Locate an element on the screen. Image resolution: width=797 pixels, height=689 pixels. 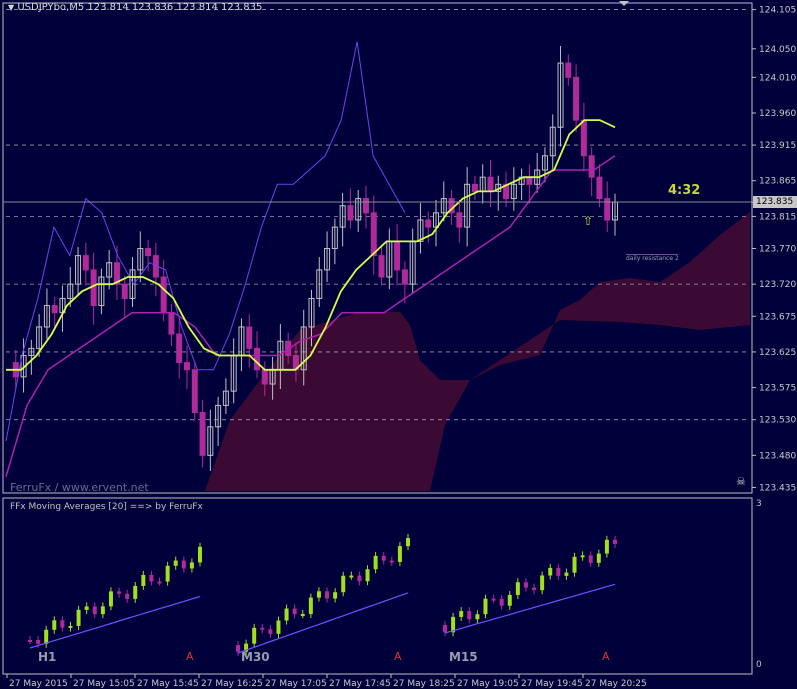
y-tick-label: 123.815 is located at coordinates (777, 217).